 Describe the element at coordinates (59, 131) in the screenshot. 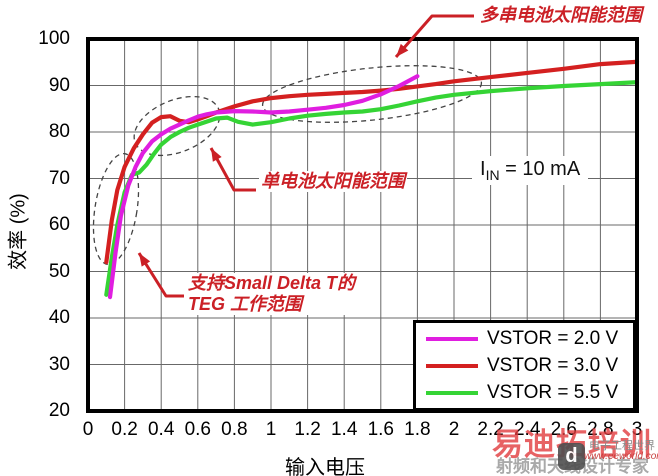

I see `y-tick-label: 80` at that location.